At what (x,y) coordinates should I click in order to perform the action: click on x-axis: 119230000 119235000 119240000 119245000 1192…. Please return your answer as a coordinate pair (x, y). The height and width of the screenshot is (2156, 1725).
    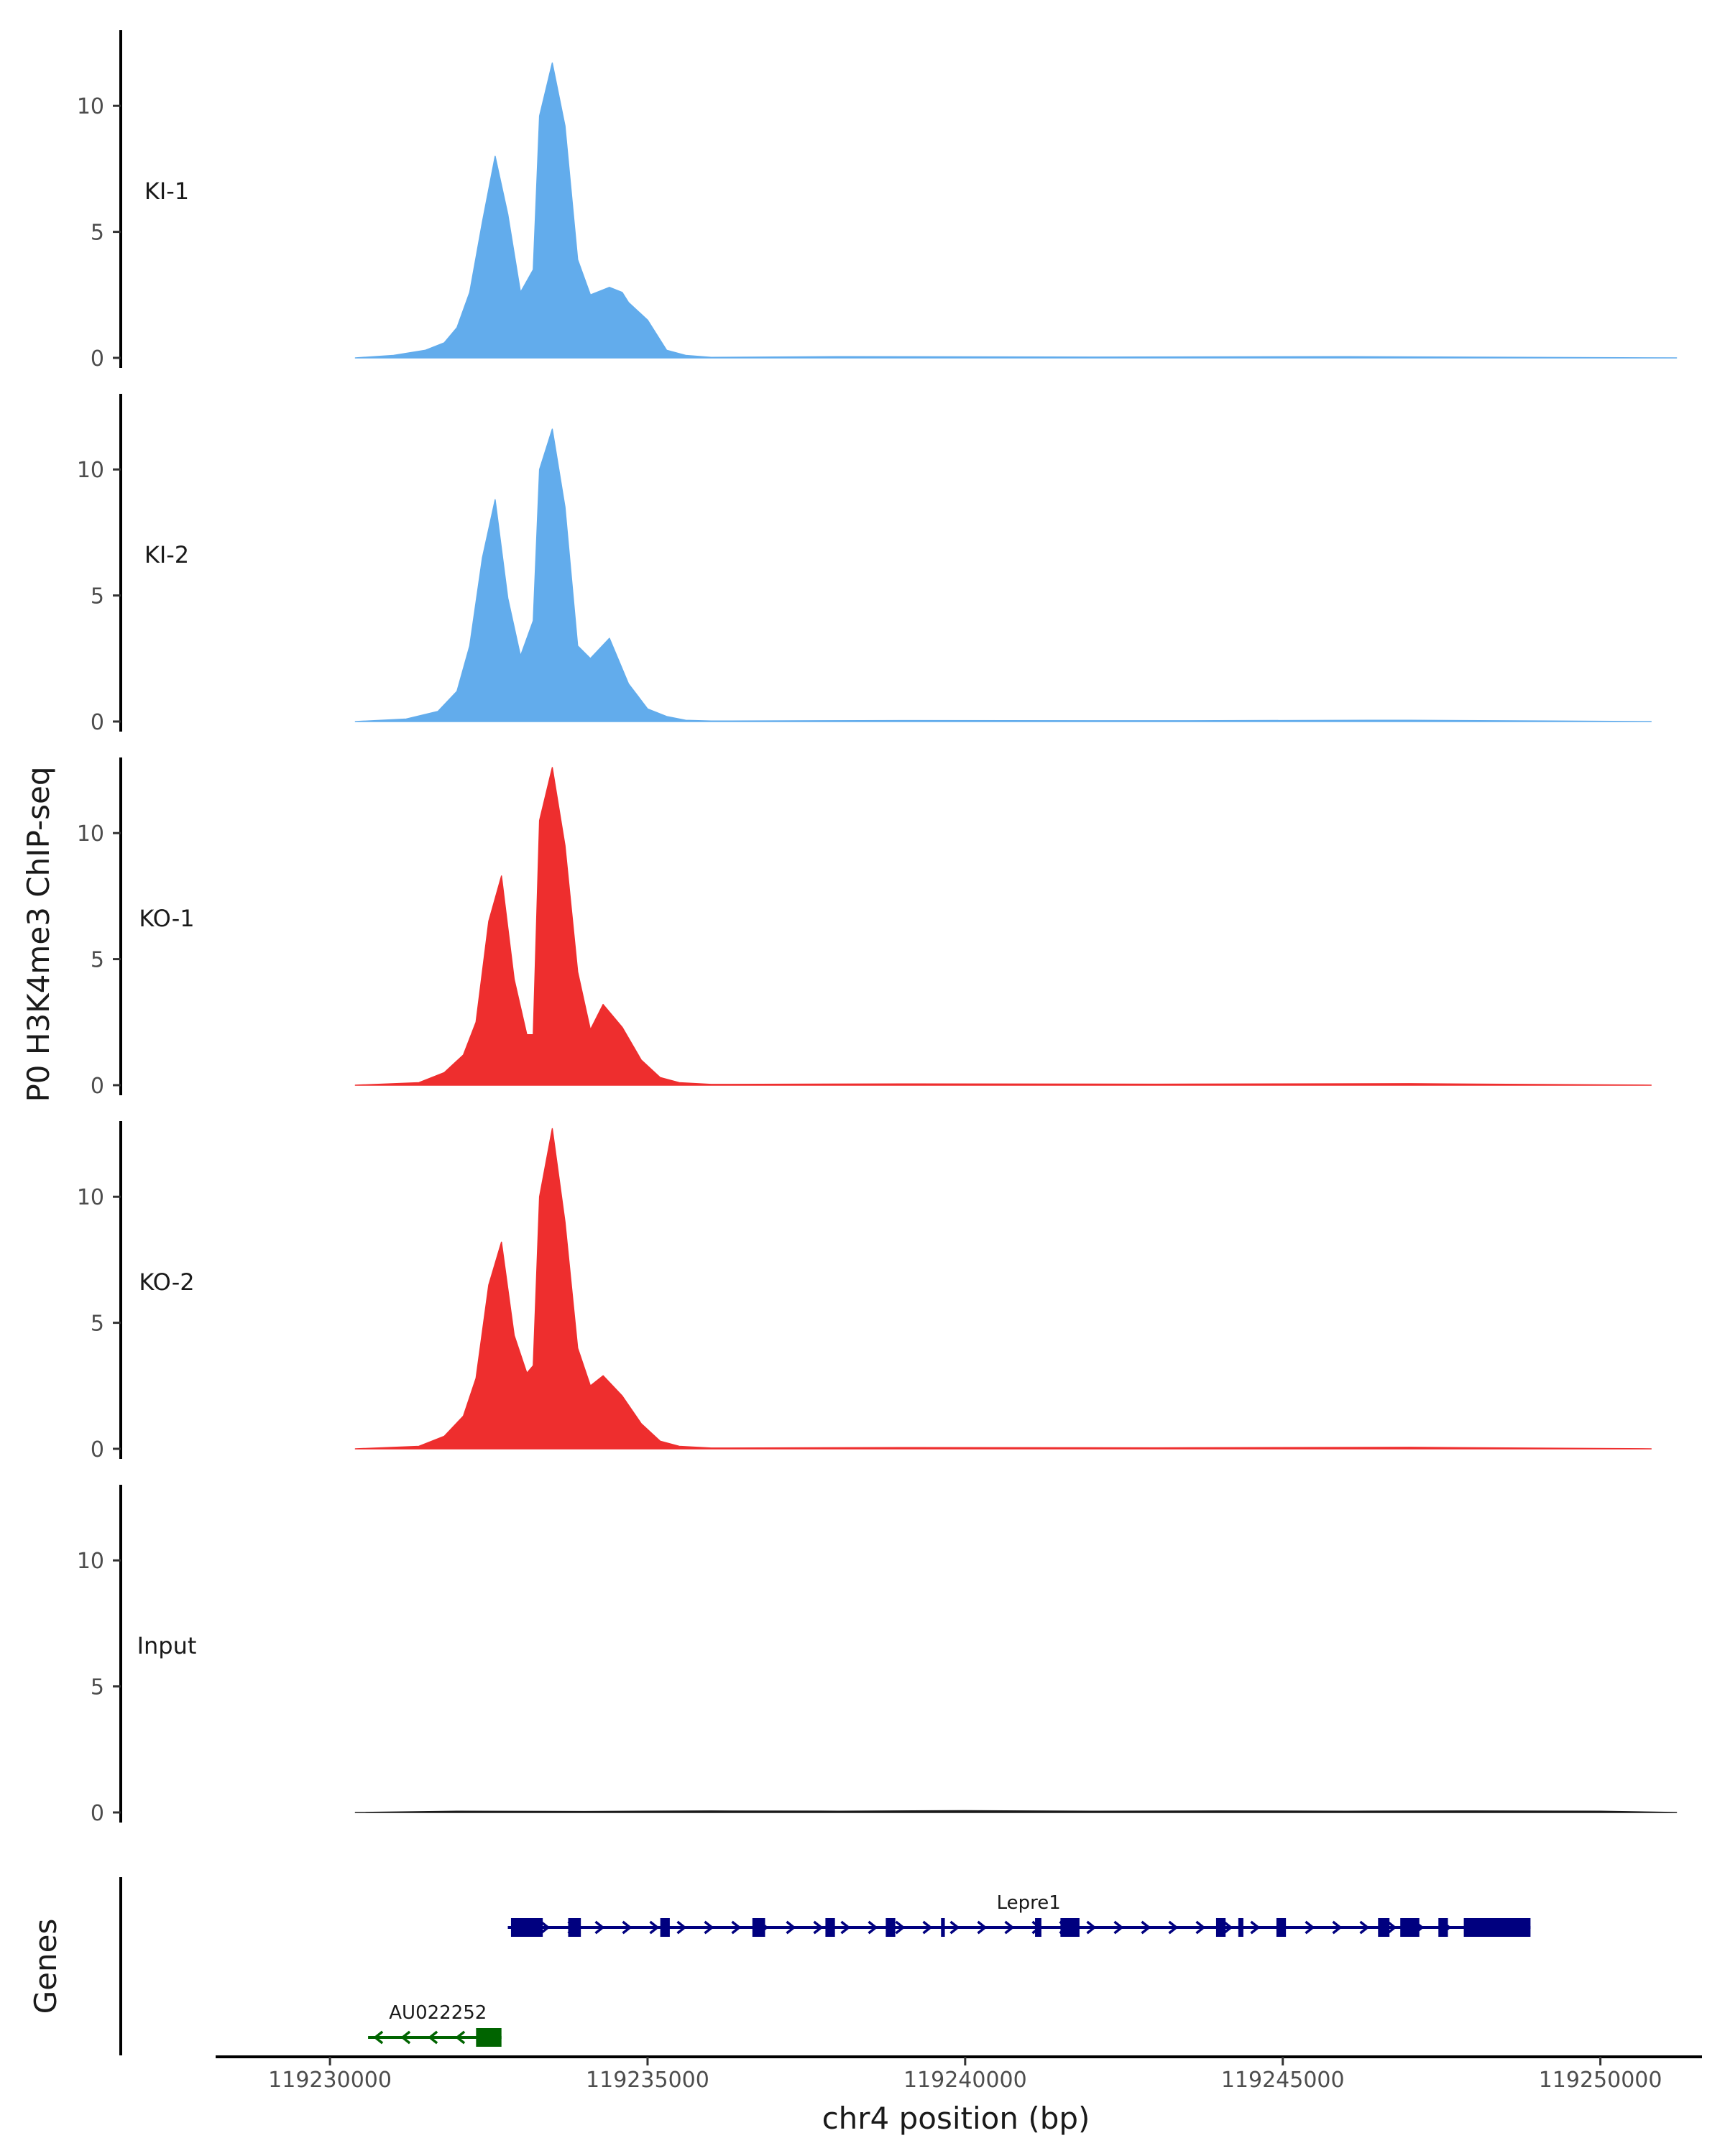
    Looking at the image, I should click on (959, 2074).